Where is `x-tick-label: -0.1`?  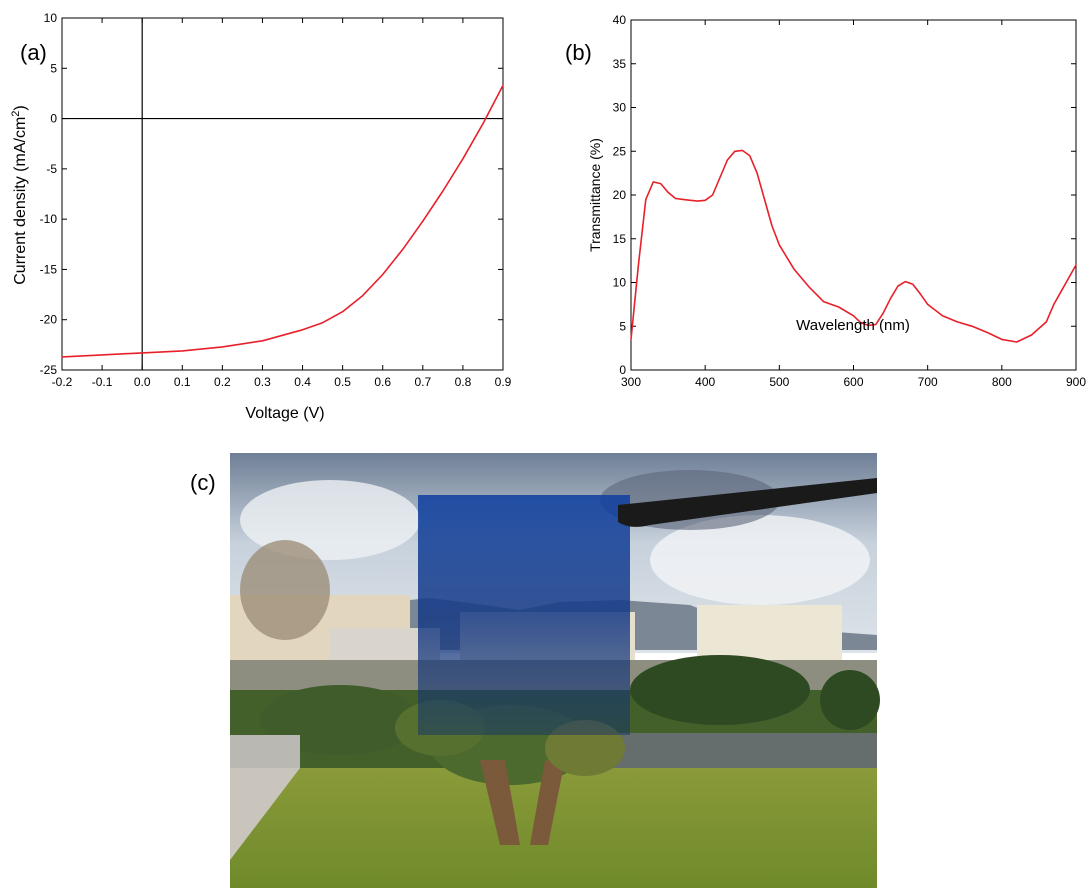 x-tick-label: -0.1 is located at coordinates (102, 382).